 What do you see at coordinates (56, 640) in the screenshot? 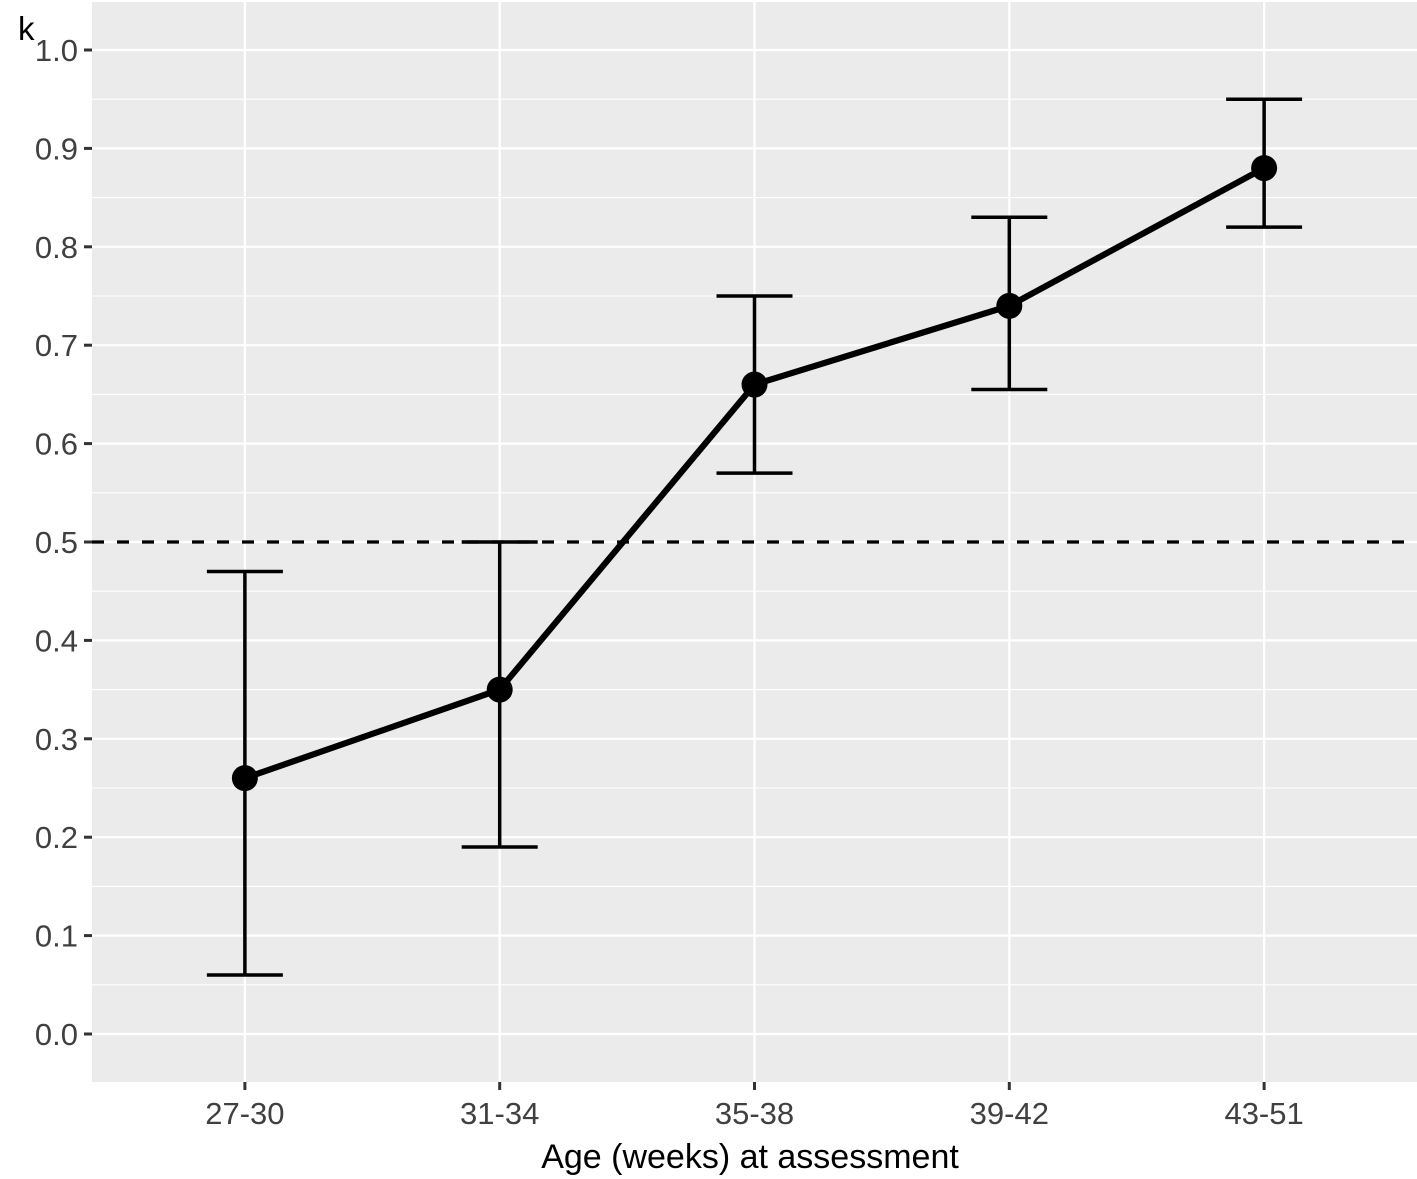
I see `y-tick-label: 0.4` at bounding box center [56, 640].